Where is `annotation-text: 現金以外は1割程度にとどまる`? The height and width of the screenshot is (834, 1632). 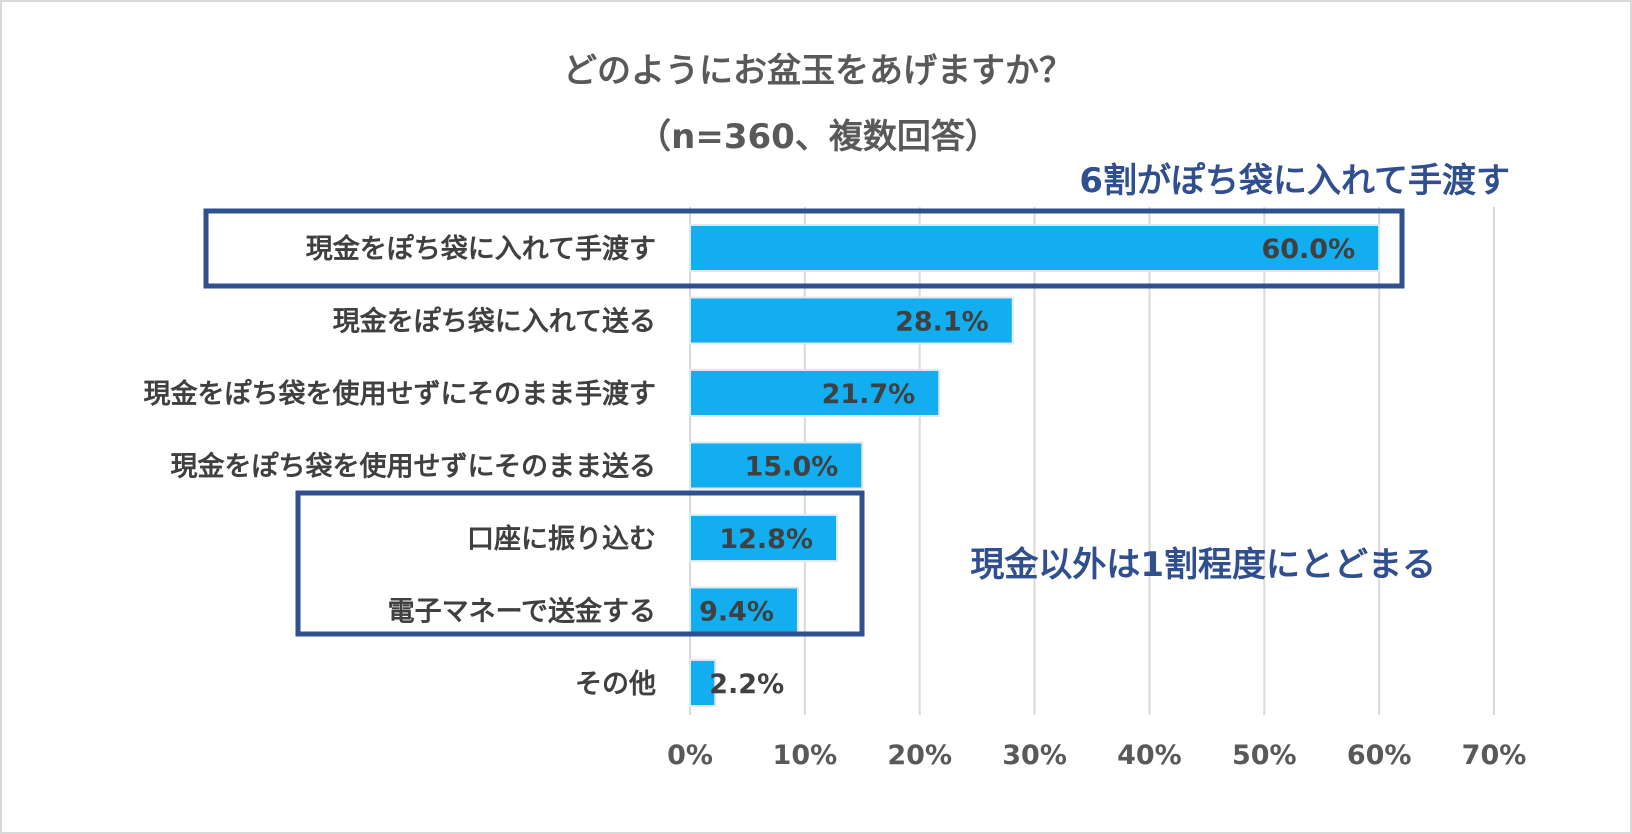
annotation-text: 現金以外は1割程度にとどまる is located at coordinates (1203, 565).